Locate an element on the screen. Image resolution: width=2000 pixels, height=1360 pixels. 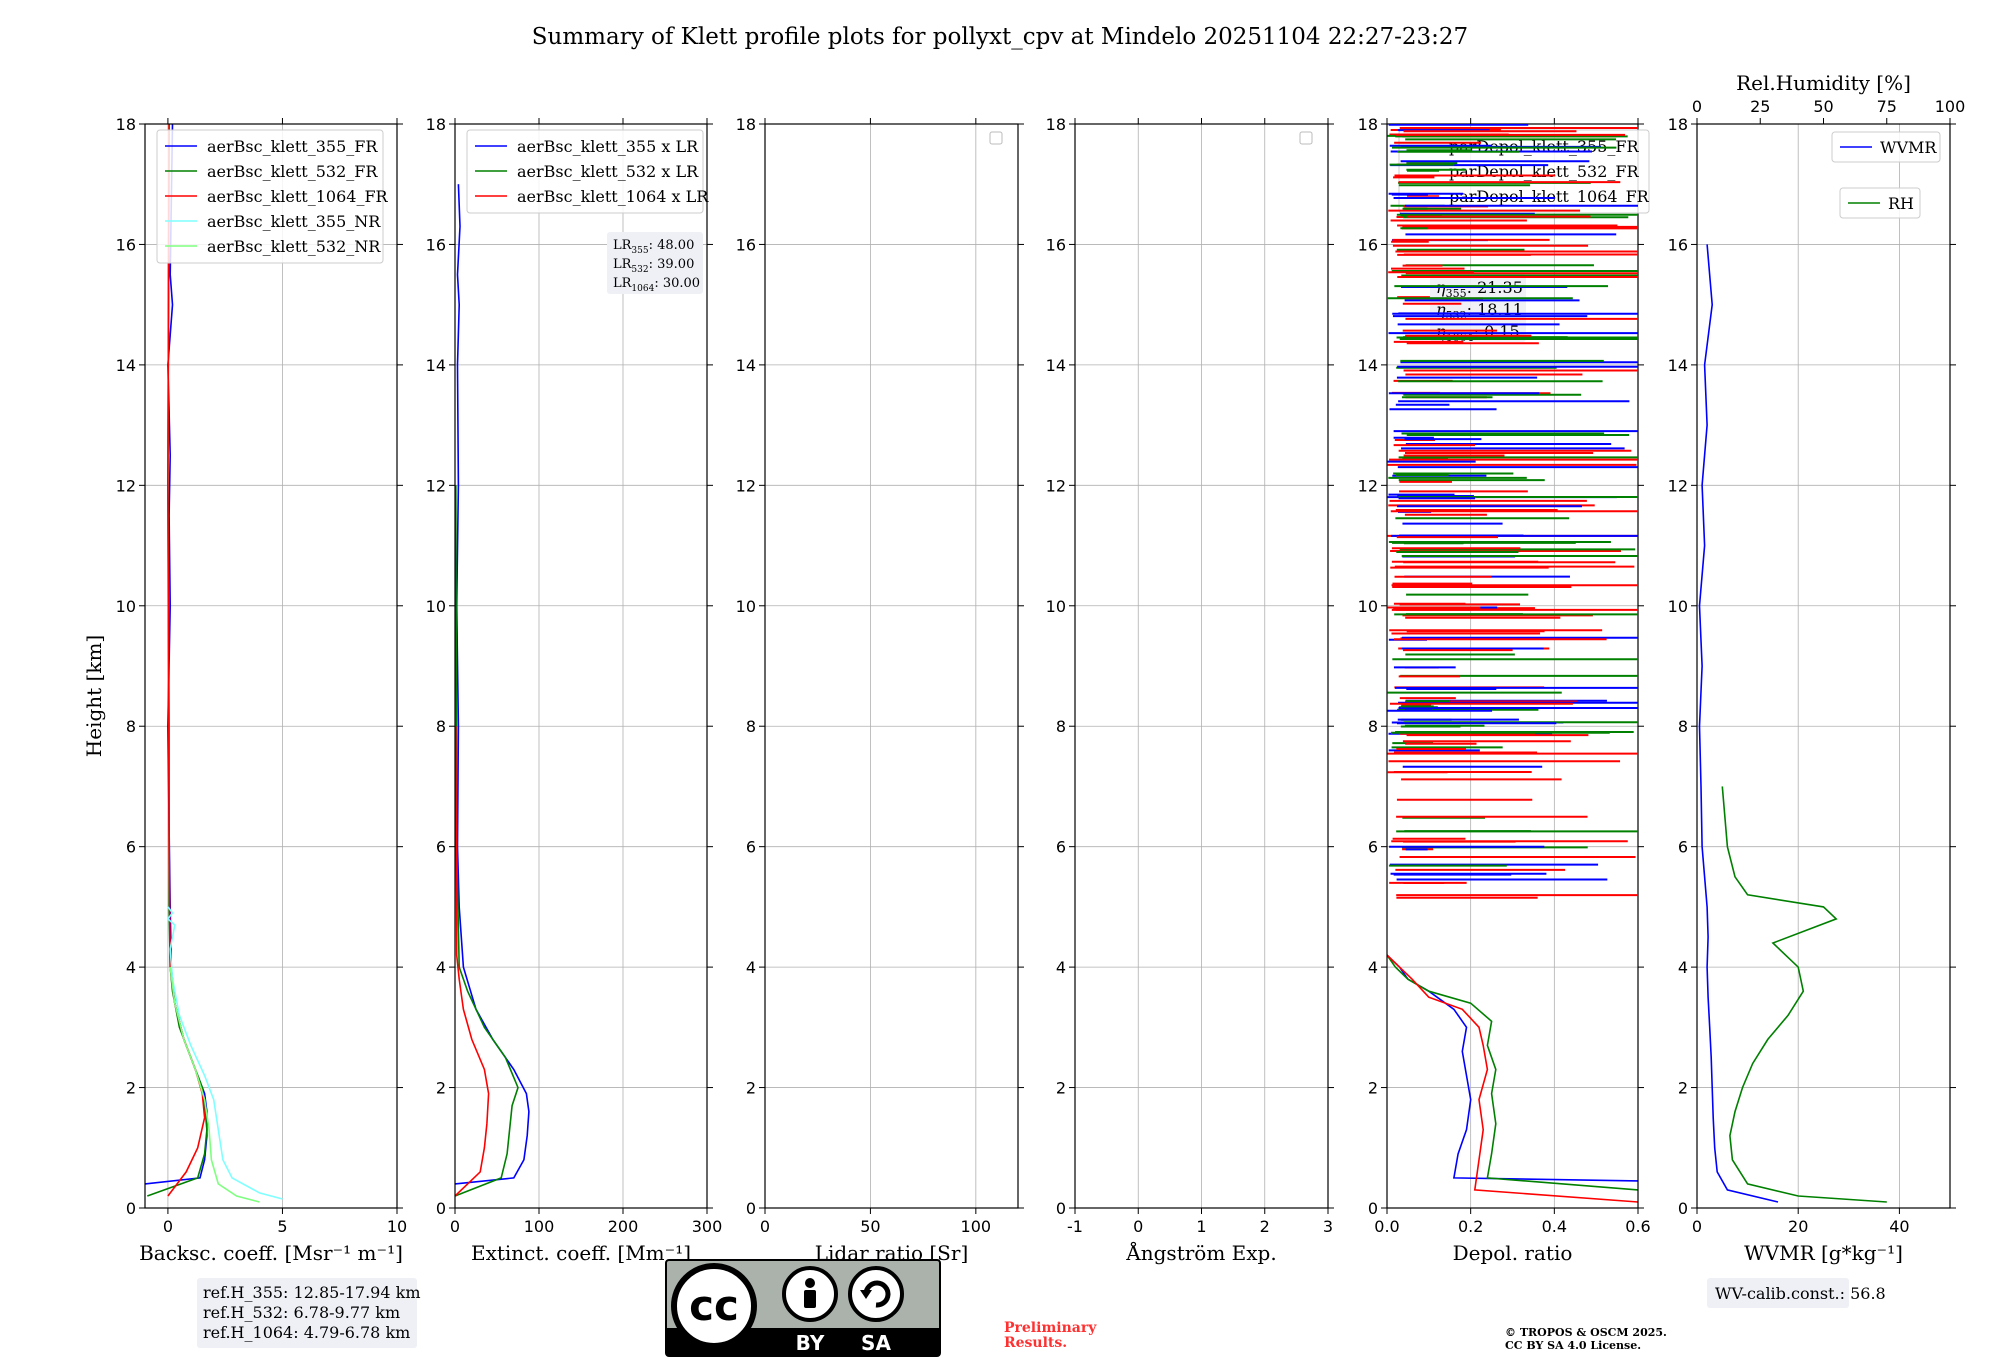
ref-height-box is located at coordinates (307, 1313).